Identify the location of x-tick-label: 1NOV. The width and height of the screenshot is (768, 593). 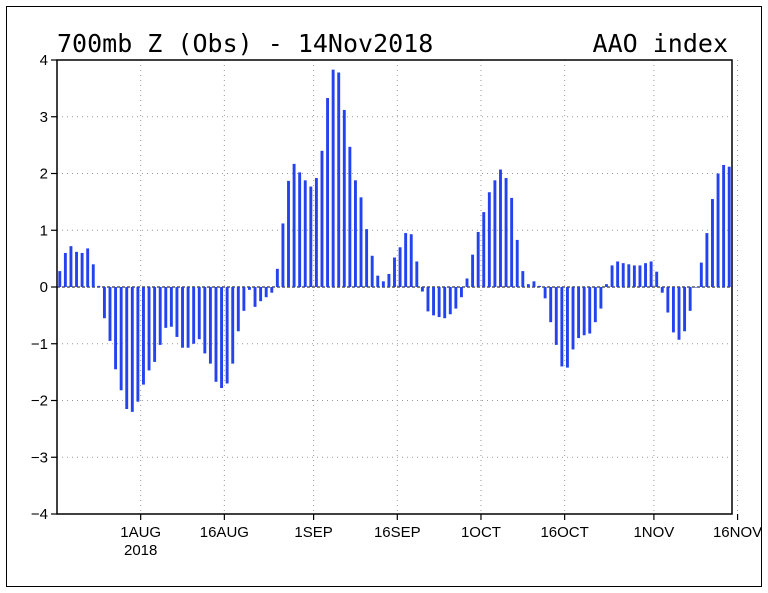
(653, 532).